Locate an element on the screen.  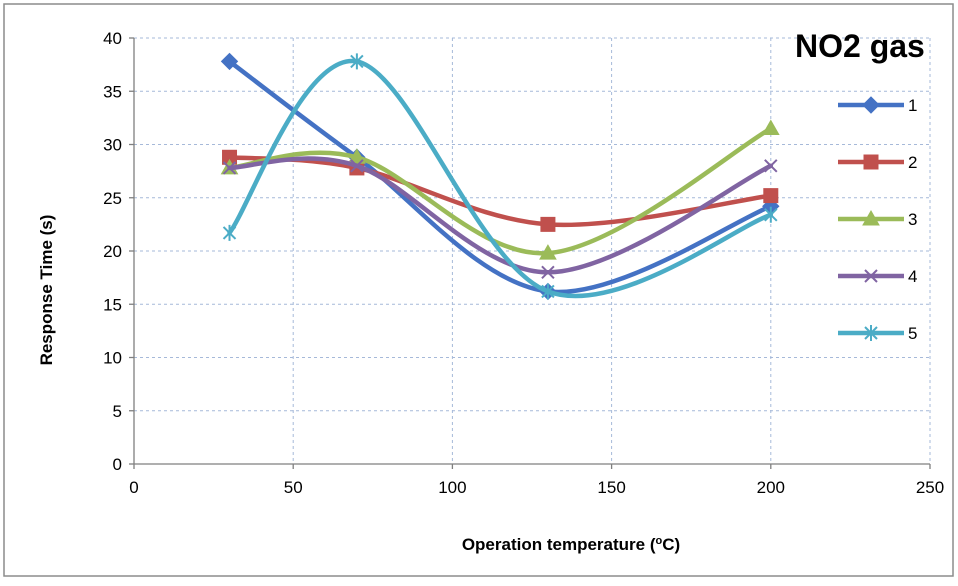
y-tick-label: 0 is located at coordinates (117, 464).